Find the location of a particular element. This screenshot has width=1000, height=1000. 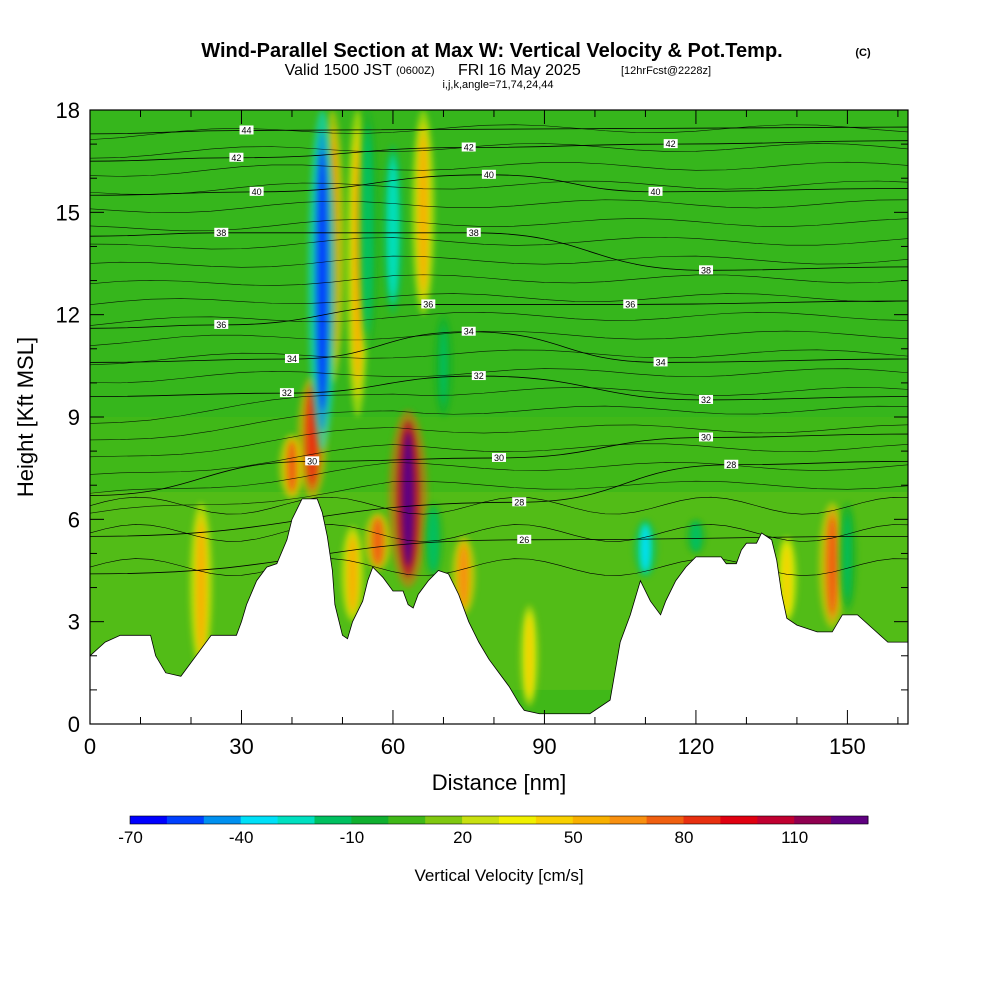

x-tick-label: 0 is located at coordinates (90, 746).